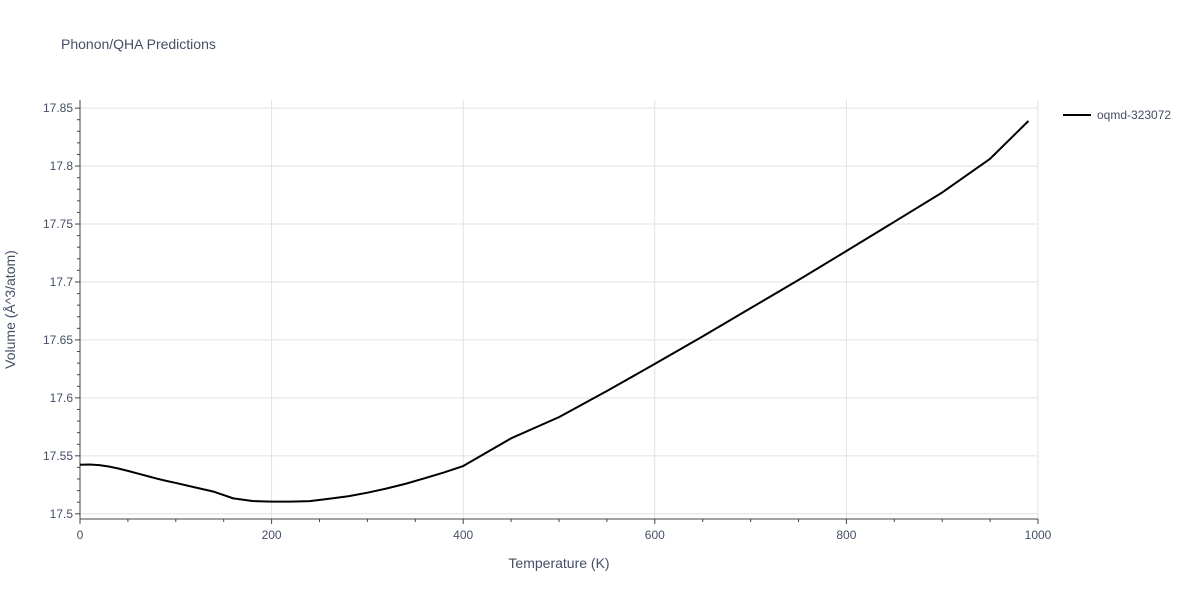 The height and width of the screenshot is (600, 1200). Describe the element at coordinates (1038, 535) in the screenshot. I see `x-tick-label: 1000` at that location.